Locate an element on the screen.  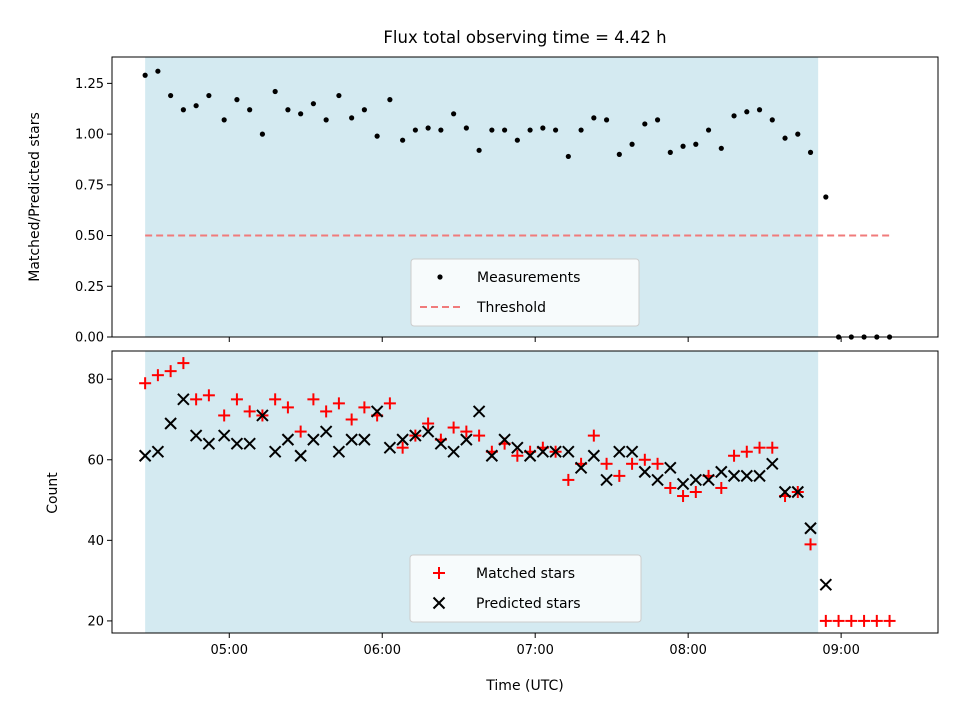
y-tick-label: 0.75 is located at coordinates (89, 185).